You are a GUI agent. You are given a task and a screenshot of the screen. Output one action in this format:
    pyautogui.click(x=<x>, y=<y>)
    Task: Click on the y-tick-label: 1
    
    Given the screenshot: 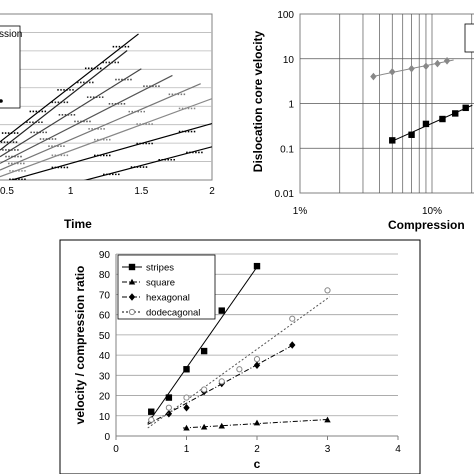 What is the action you would take?
    pyautogui.click(x=291, y=105)
    